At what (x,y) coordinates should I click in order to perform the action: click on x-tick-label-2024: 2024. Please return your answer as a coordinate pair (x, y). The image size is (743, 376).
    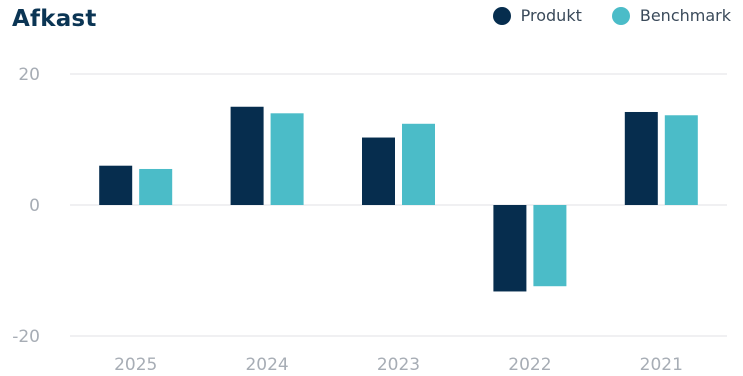
    Looking at the image, I should click on (266, 365).